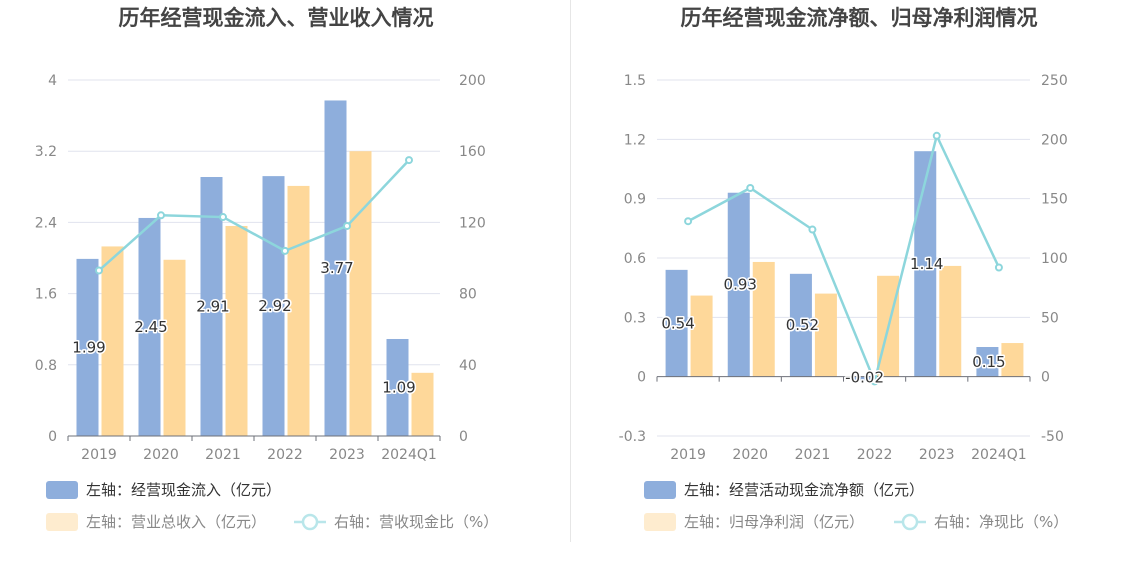 The image size is (1134, 582). I want to click on left-axis-tick-label: 0.6, so click(635, 259).